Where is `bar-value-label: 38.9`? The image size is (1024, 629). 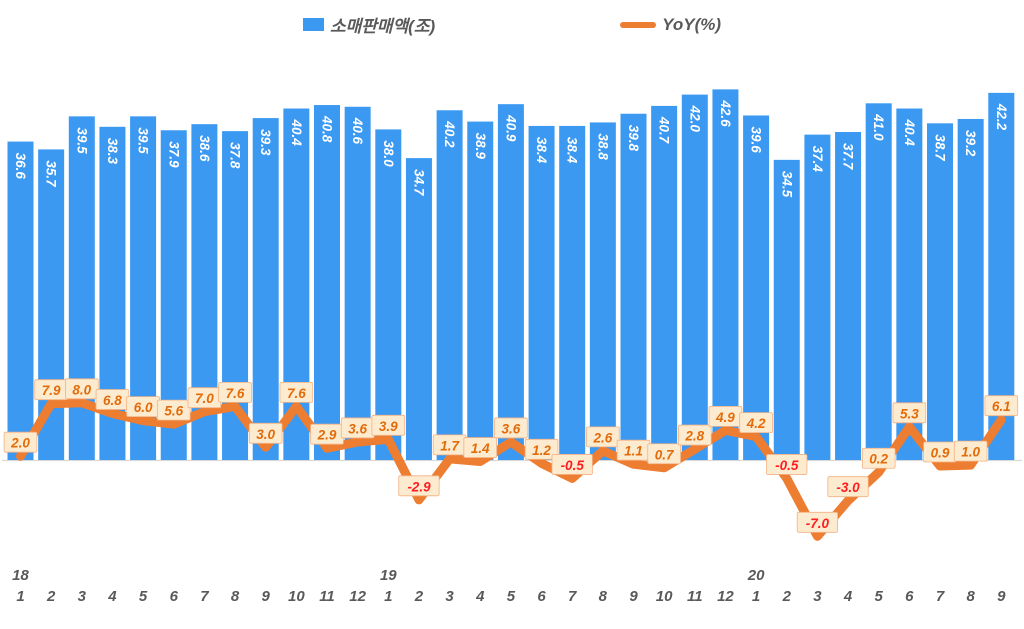 bar-value-label: 38.9 is located at coordinates (480, 146).